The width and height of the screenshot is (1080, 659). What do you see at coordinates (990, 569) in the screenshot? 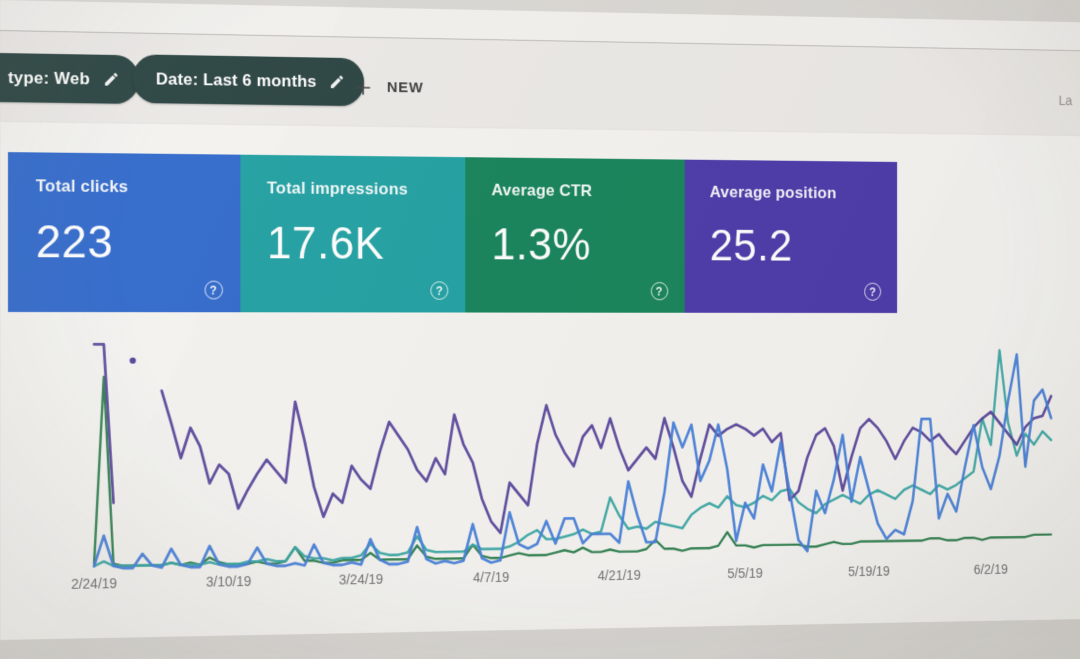
I see `x-axis-tick: 6/2/19` at bounding box center [990, 569].